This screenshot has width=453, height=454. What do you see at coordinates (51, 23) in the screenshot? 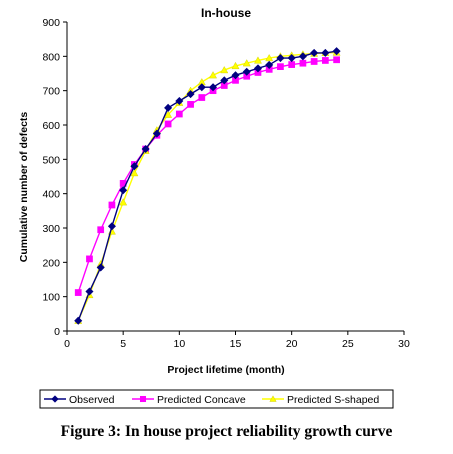
I see `y-tick-label: 900` at bounding box center [51, 23].